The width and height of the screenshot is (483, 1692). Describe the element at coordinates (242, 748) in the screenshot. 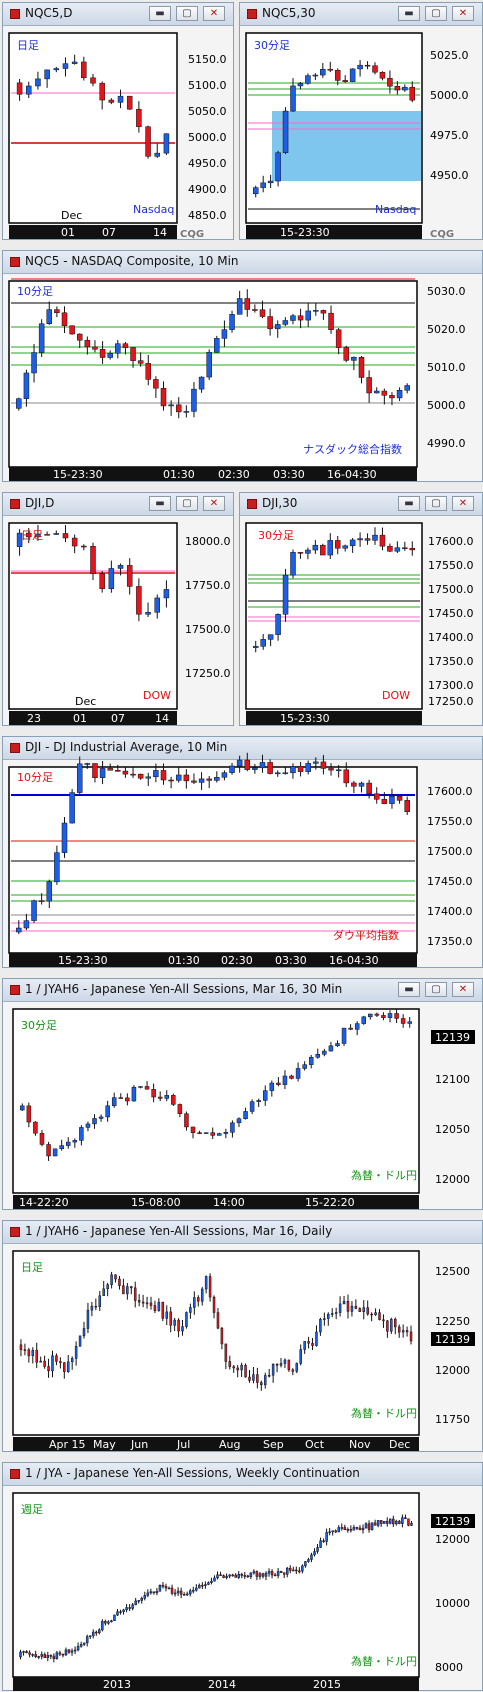

I see `title-bar: DJI - DJ Industrial Average, 10 Min` at that location.